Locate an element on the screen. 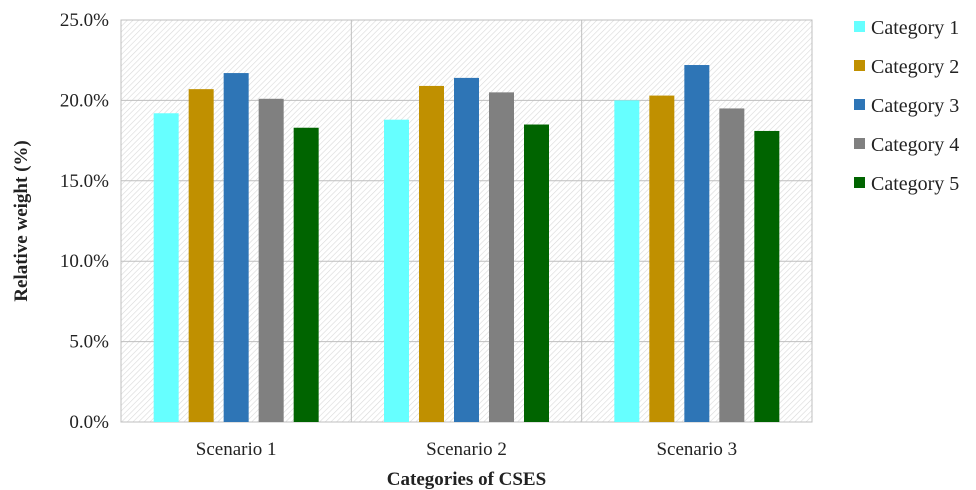 The height and width of the screenshot is (490, 976). y-axis-title: Relative weight (%) is located at coordinates (21, 220).